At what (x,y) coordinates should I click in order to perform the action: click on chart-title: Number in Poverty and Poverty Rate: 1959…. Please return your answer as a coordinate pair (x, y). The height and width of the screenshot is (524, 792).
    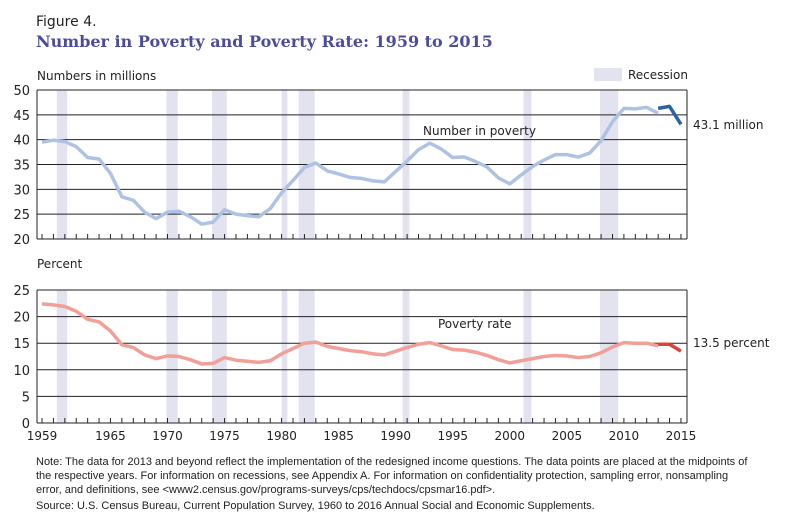
    Looking at the image, I should click on (264, 41).